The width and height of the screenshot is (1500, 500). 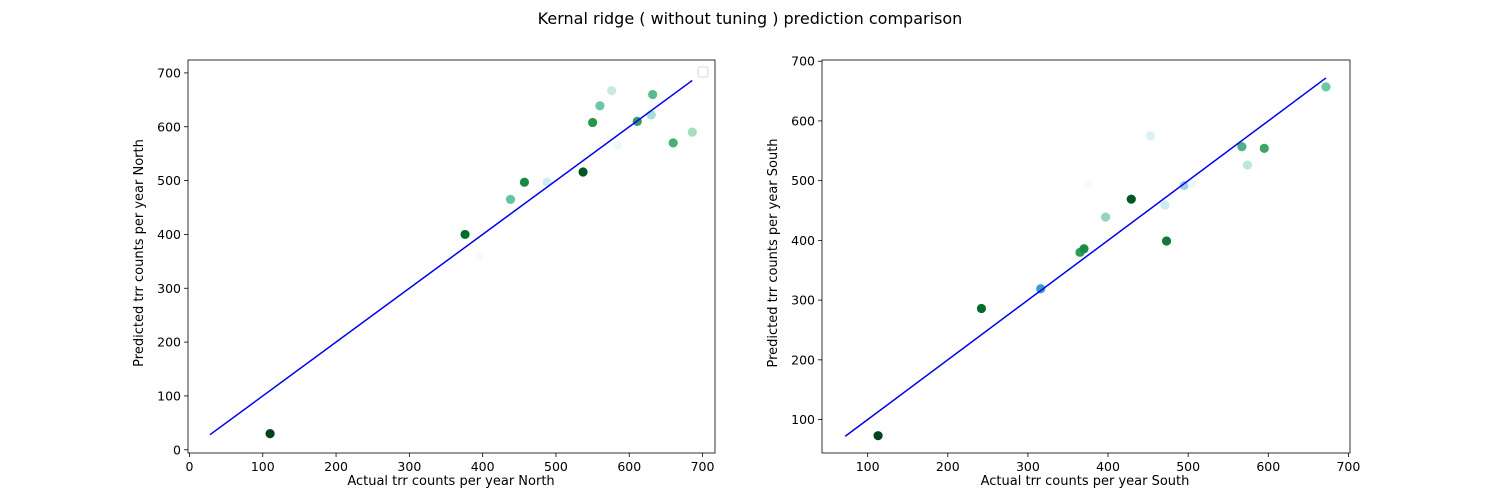 What do you see at coordinates (1085, 481) in the screenshot?
I see `x-axis-label-south: Actual trr counts per year South` at bounding box center [1085, 481].